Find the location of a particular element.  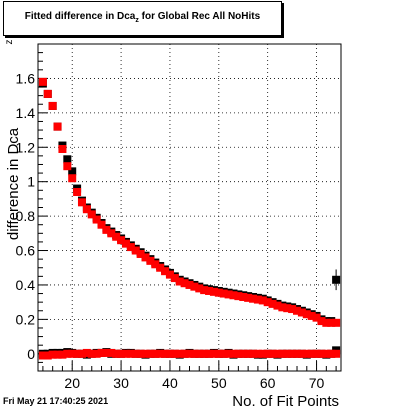

chart-title-prefix: Fitted difference in Dca is located at coordinates (80, 16).